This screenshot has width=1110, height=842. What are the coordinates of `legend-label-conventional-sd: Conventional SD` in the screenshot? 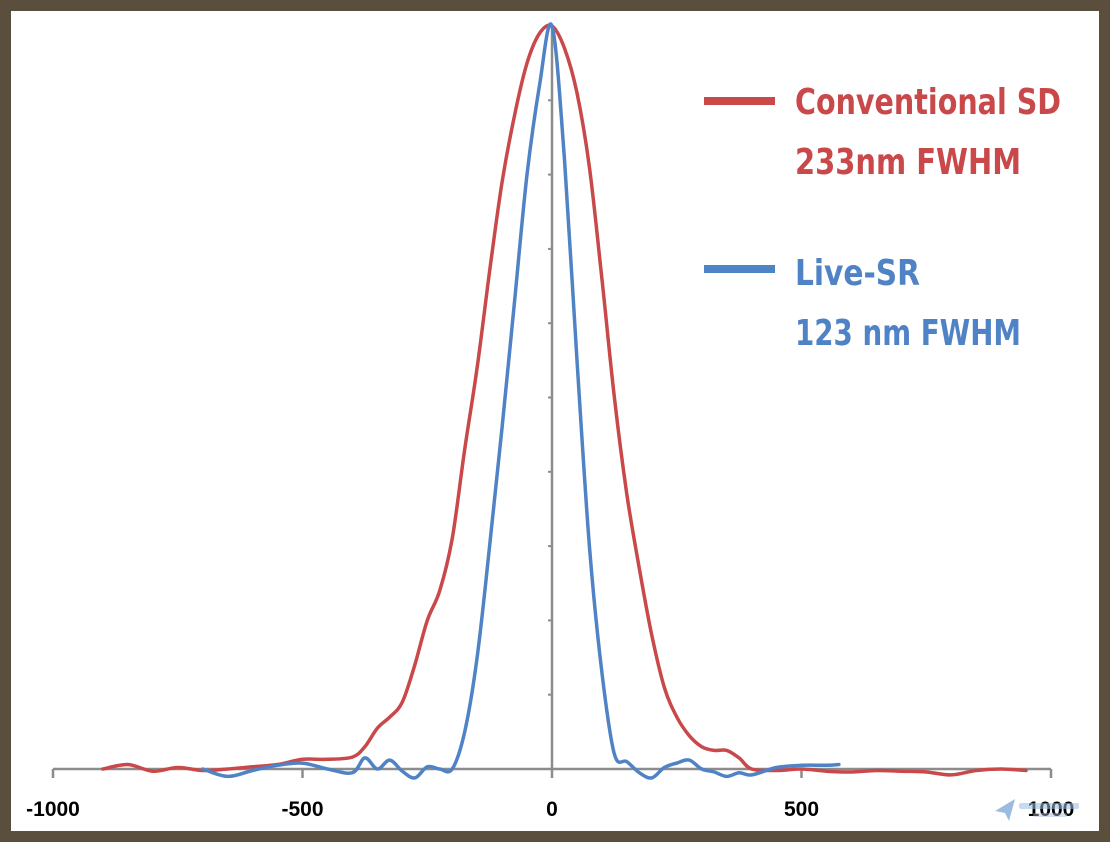 It's located at (928, 102).